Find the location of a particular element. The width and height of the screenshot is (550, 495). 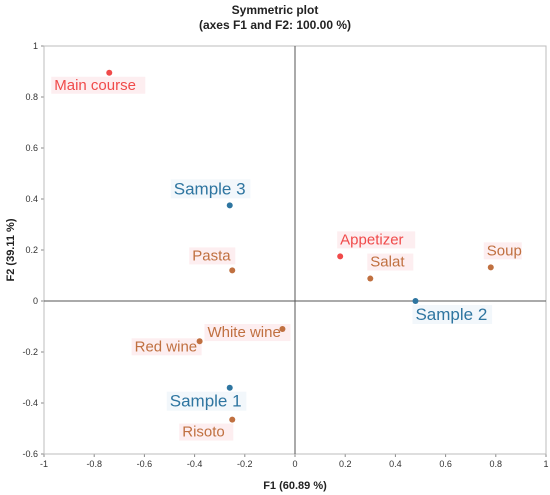

point-label-salat: Salat is located at coordinates (387, 262).